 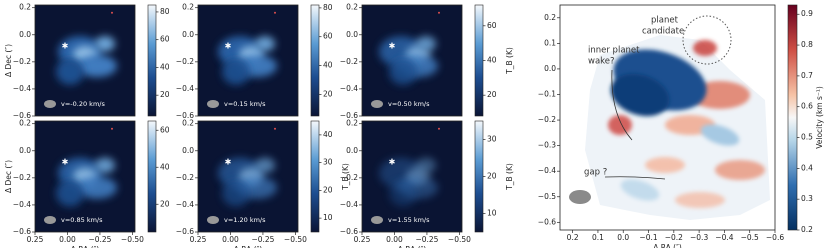 I want to click on annotation: planet, so click(x=665, y=21).